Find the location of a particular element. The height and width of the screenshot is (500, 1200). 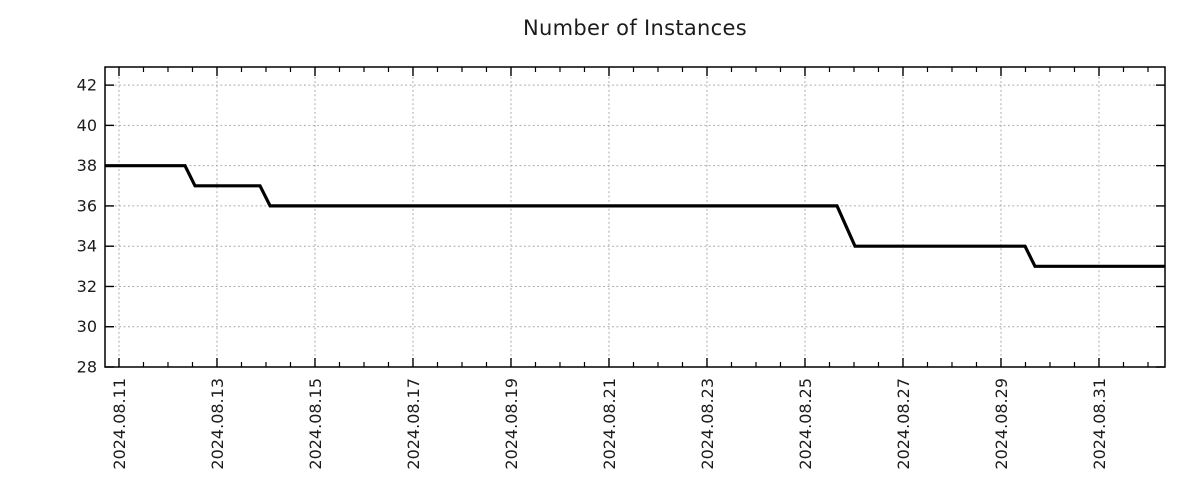

y-tick-label: 36 is located at coordinates (87, 205).